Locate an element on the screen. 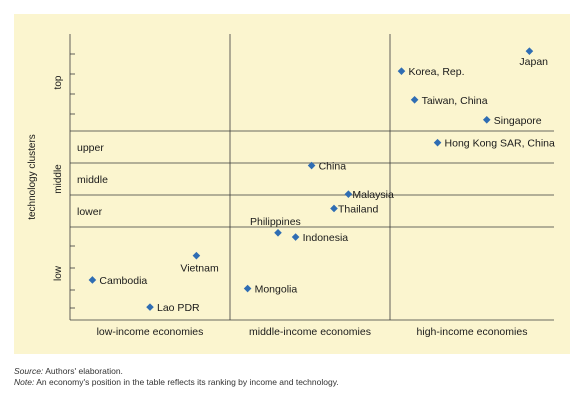 The width and height of the screenshot is (585, 408). data-point-label: Vietnam is located at coordinates (199, 269).